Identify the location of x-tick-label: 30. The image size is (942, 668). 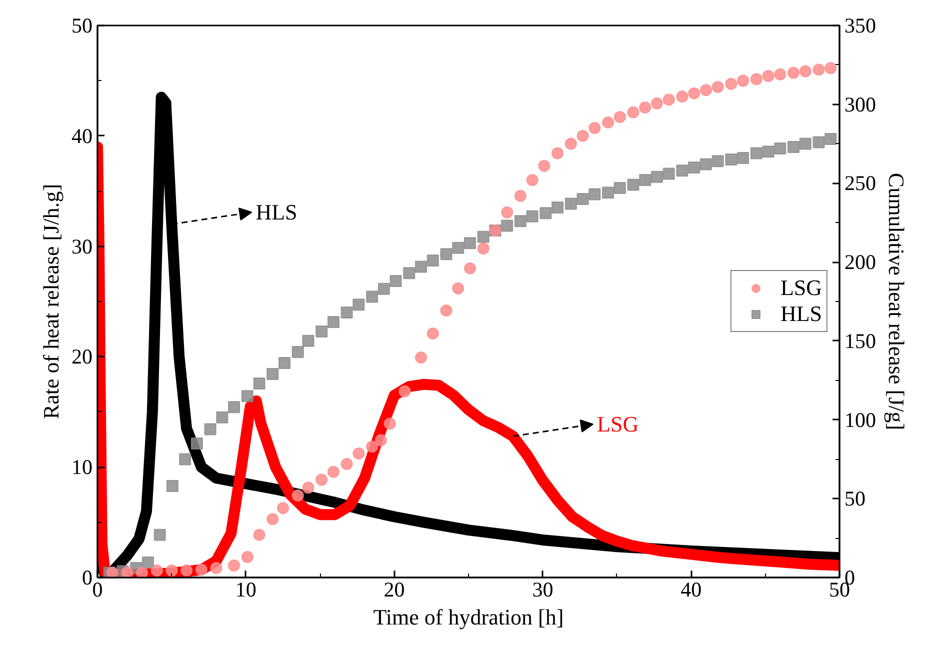
(543, 590).